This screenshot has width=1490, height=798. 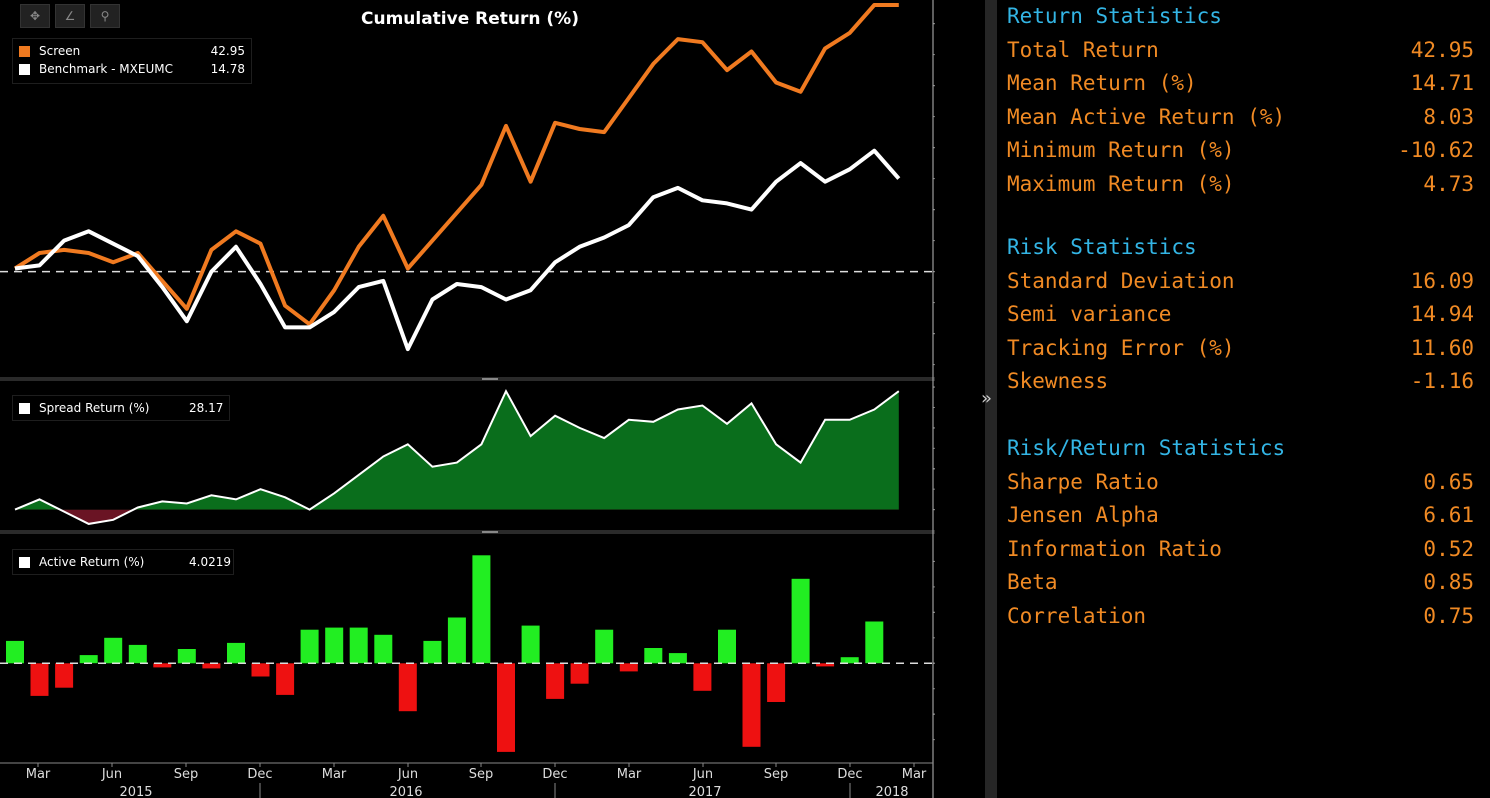 I want to click on resize-grip-icon, so click(x=490, y=379).